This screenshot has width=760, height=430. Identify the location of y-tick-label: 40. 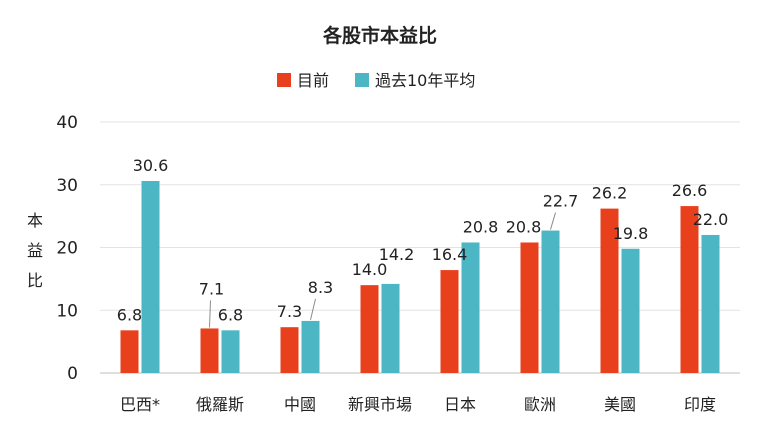
(67, 123).